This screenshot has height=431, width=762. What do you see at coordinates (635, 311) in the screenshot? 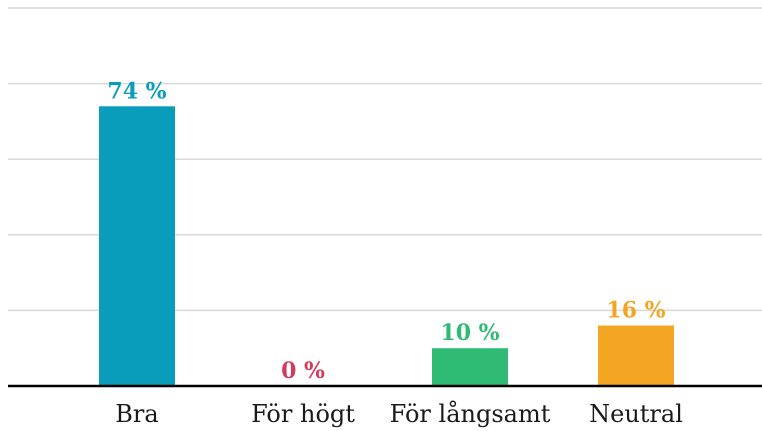
I see `data-label-3: 16 %` at bounding box center [635, 311].